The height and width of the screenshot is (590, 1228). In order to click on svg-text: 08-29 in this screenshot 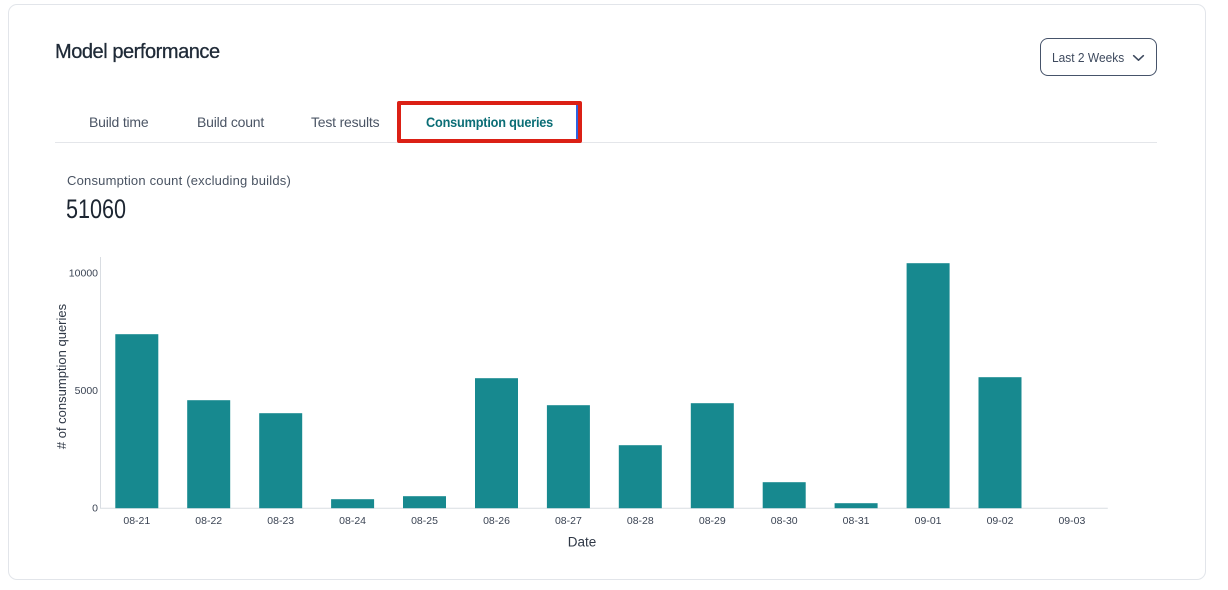, I will do `click(712, 521)`.